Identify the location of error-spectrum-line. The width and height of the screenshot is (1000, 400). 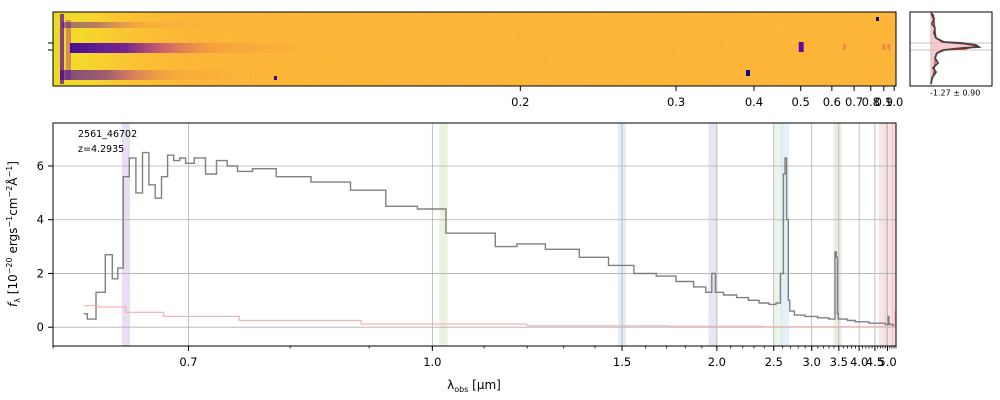
(489, 316).